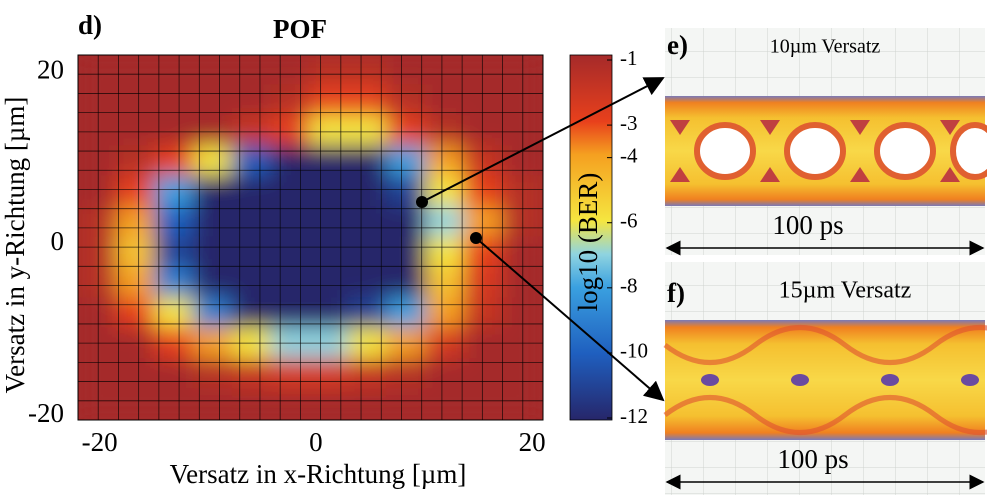 The width and height of the screenshot is (987, 500). I want to click on y-axis-title: Versatz in y-Richtung [µm], so click(15, 245).